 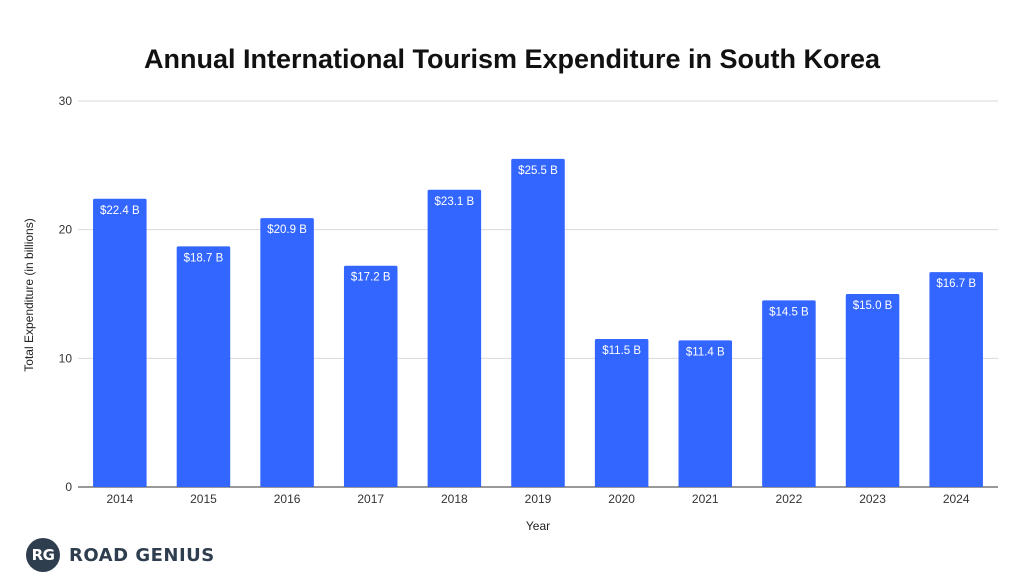 I want to click on y-tick-label: 20, so click(x=66, y=230).